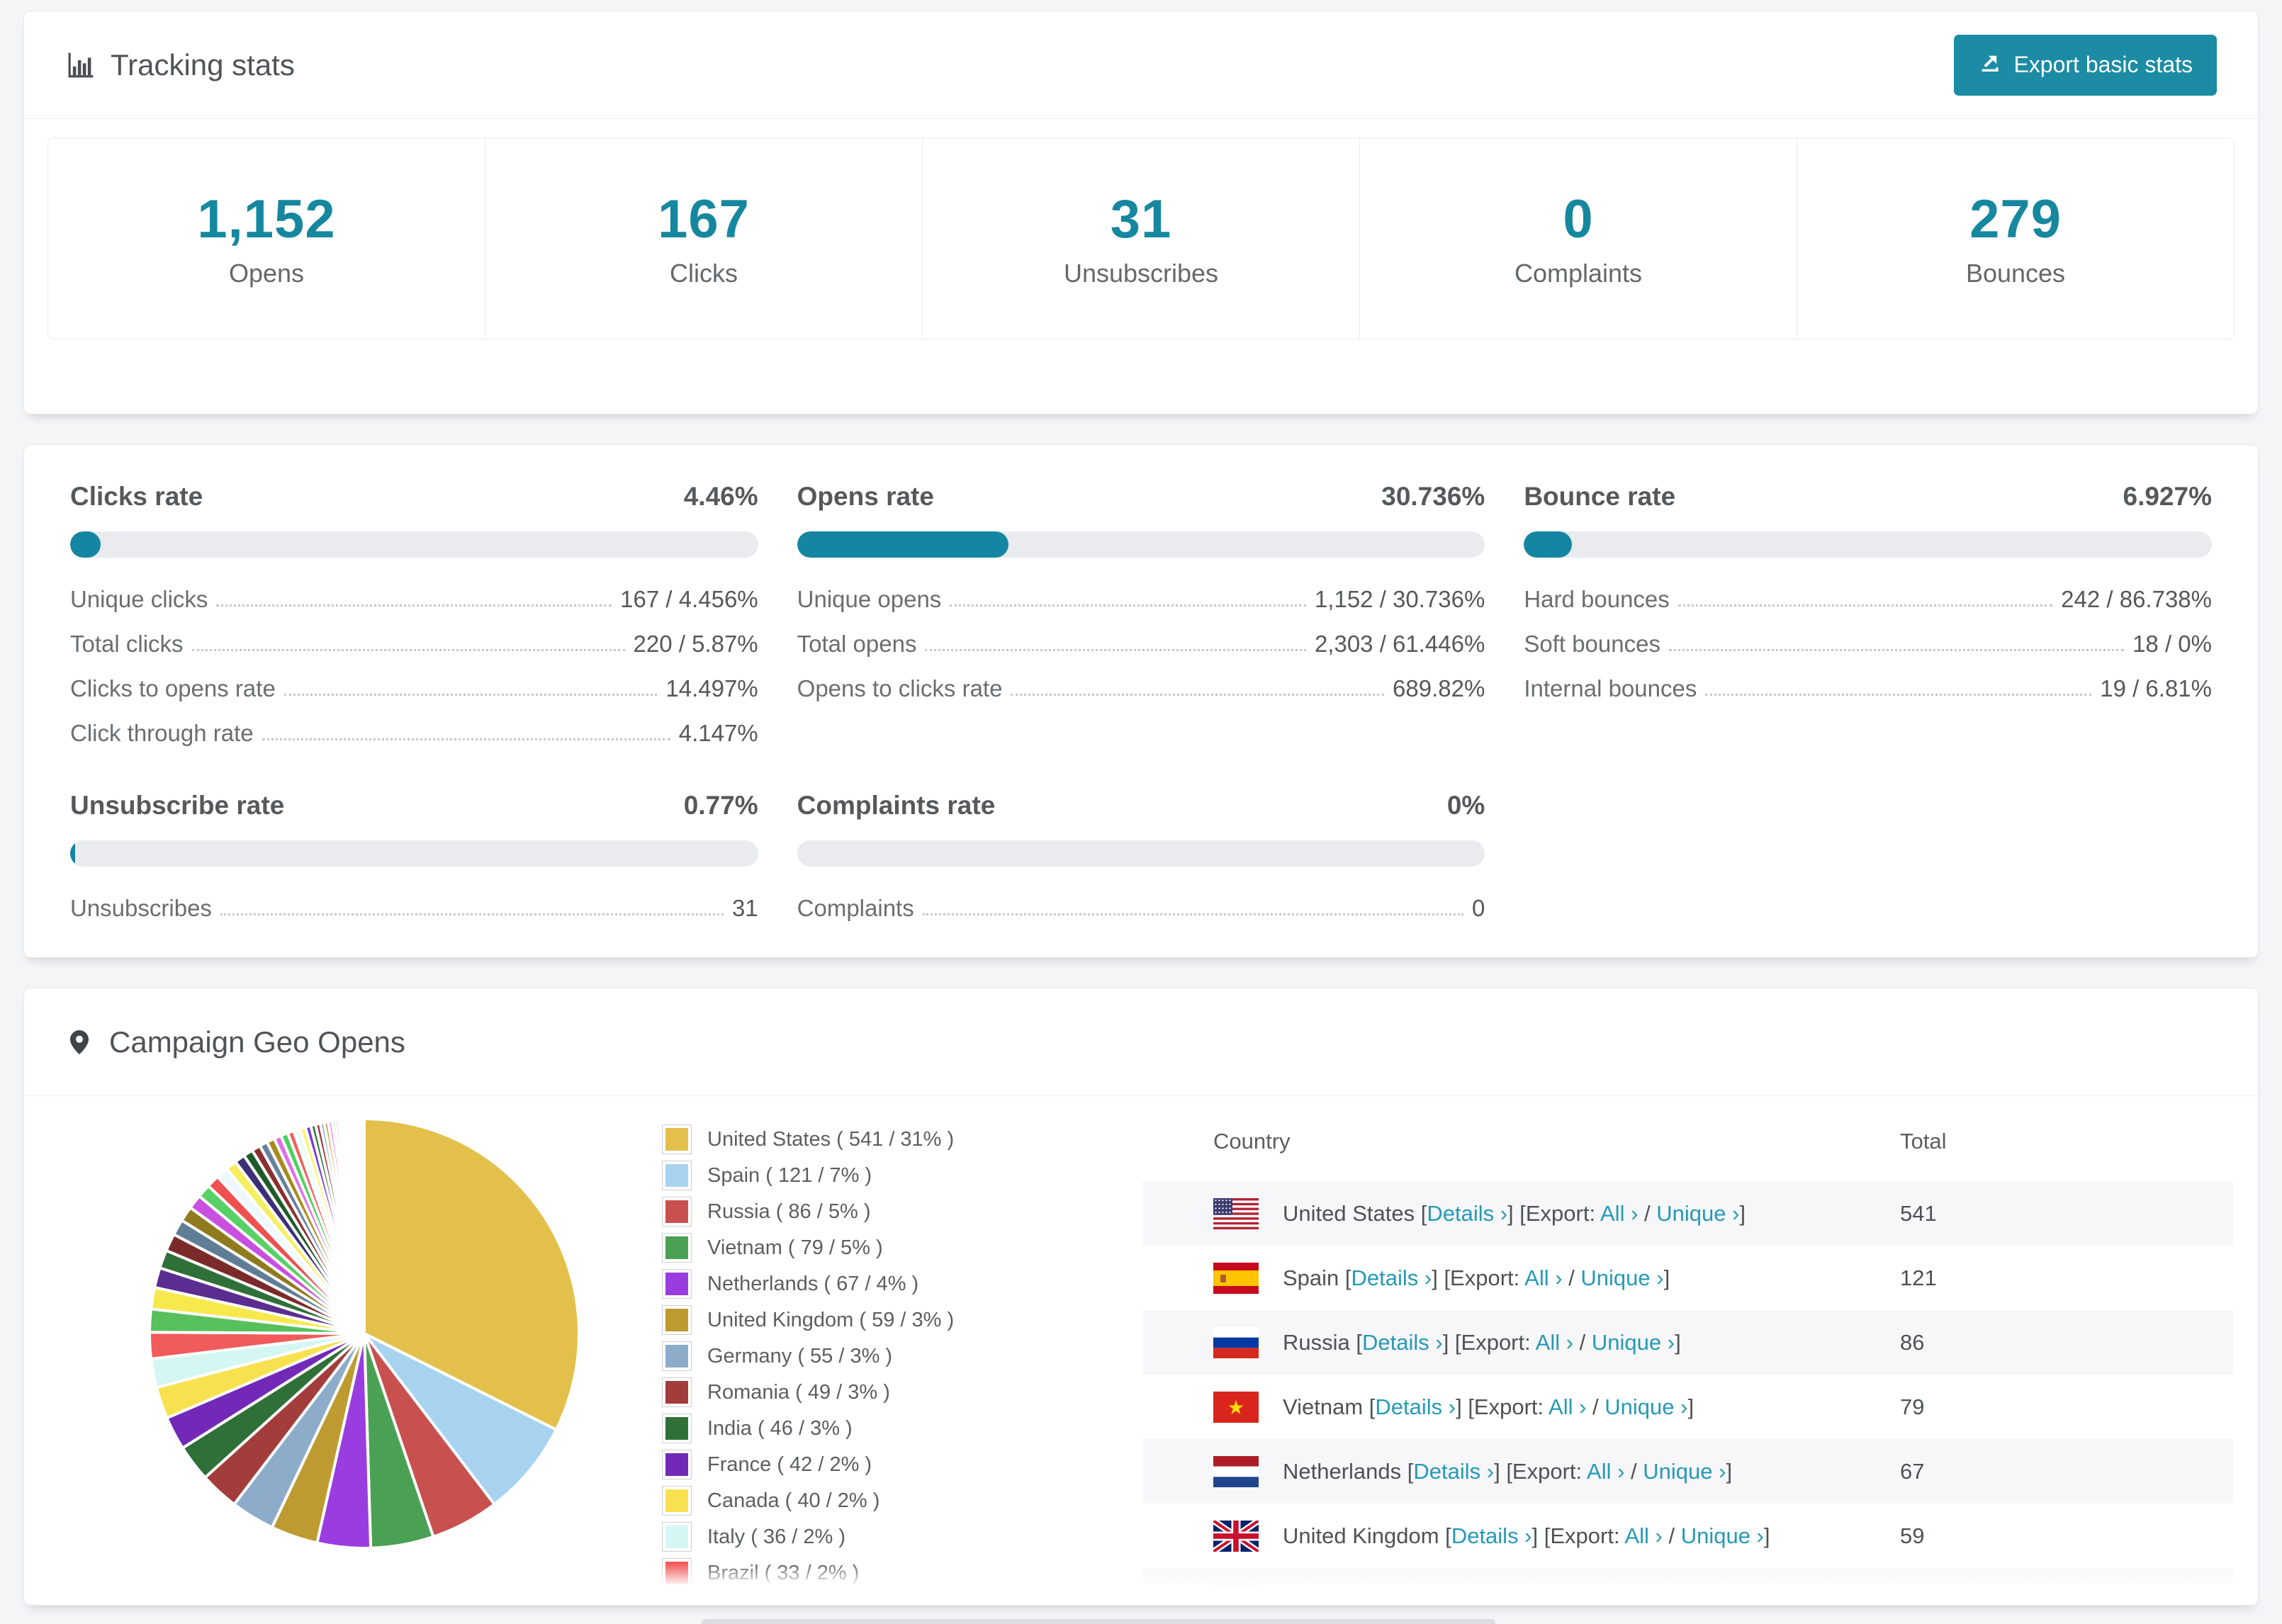 This screenshot has width=2282, height=1624. I want to click on rate-row-label: Unsubscribes, so click(141, 908).